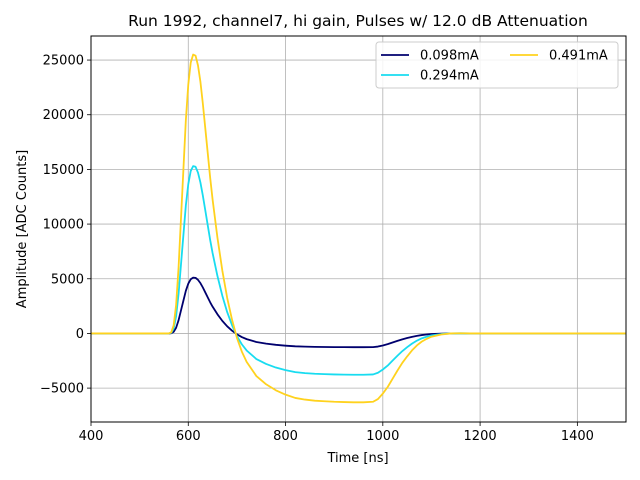  I want to click on y-tick-label: 20000, so click(63, 115).